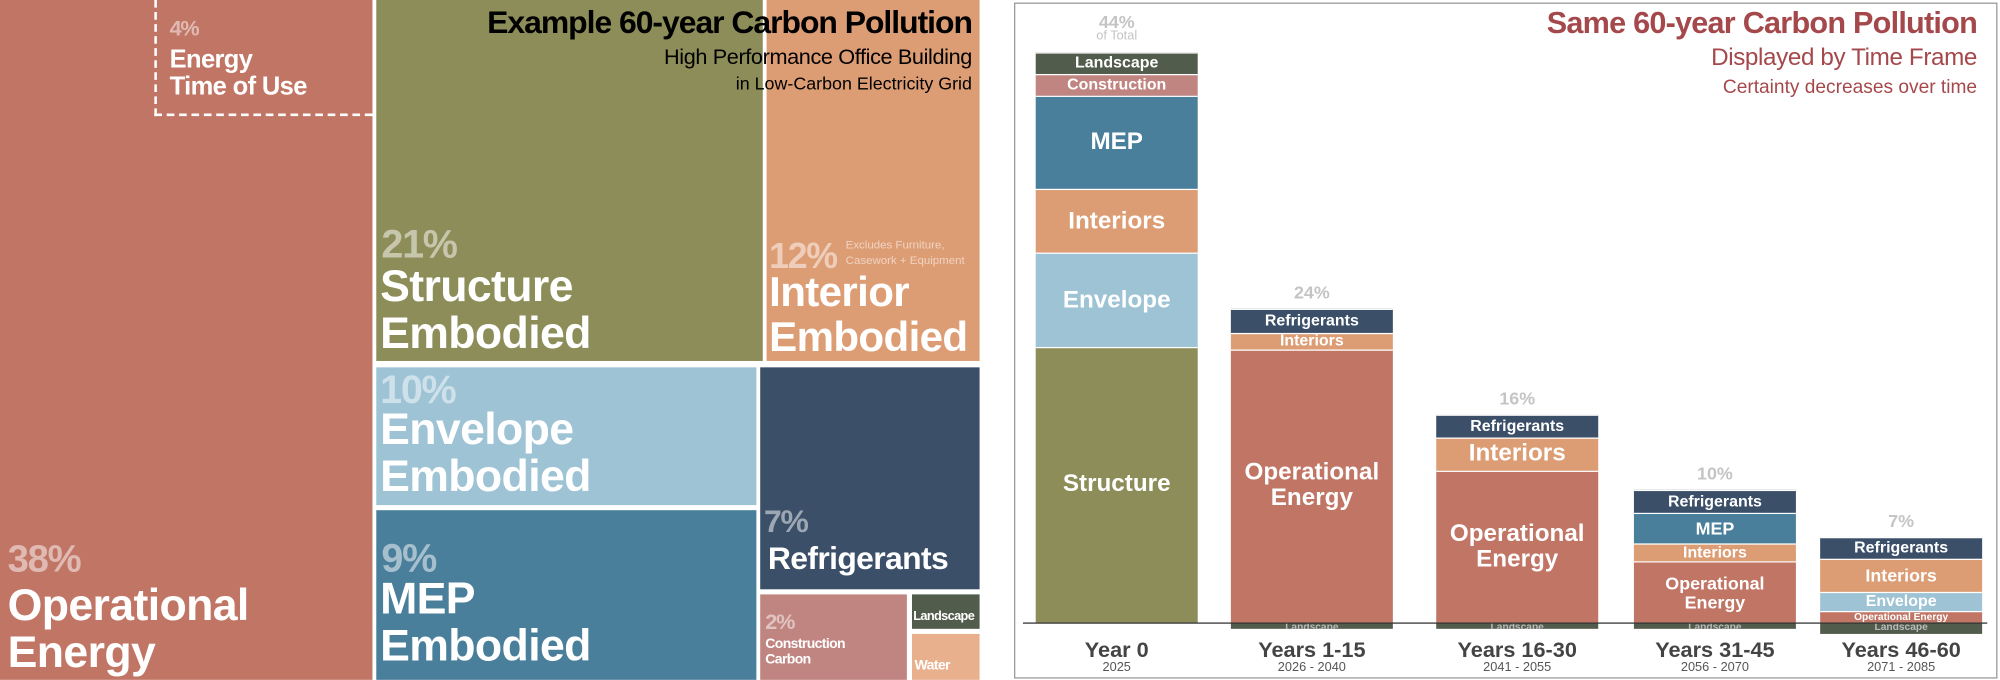 The width and height of the screenshot is (2000, 680). Describe the element at coordinates (1715, 649) in the screenshot. I see `x-axis-category-label: Years 31-45` at that location.